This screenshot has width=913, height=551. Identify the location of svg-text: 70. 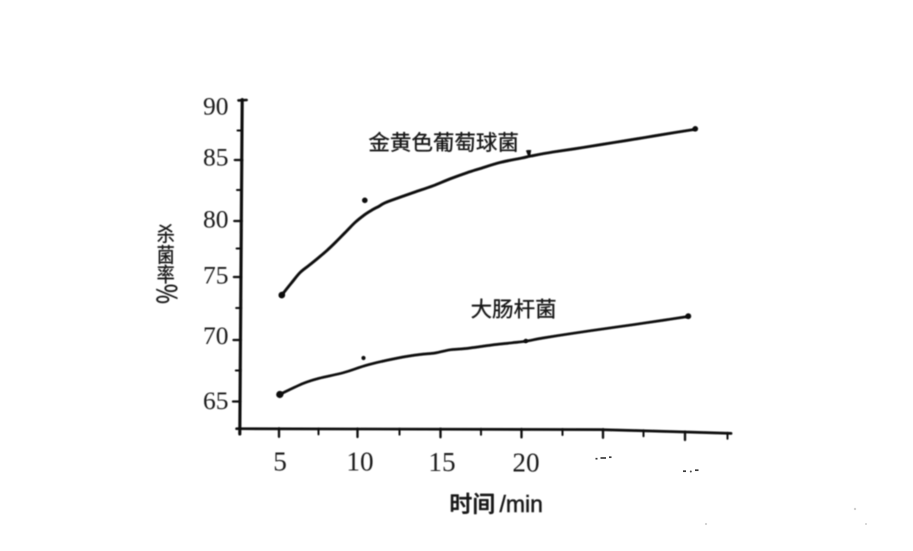
(216, 335).